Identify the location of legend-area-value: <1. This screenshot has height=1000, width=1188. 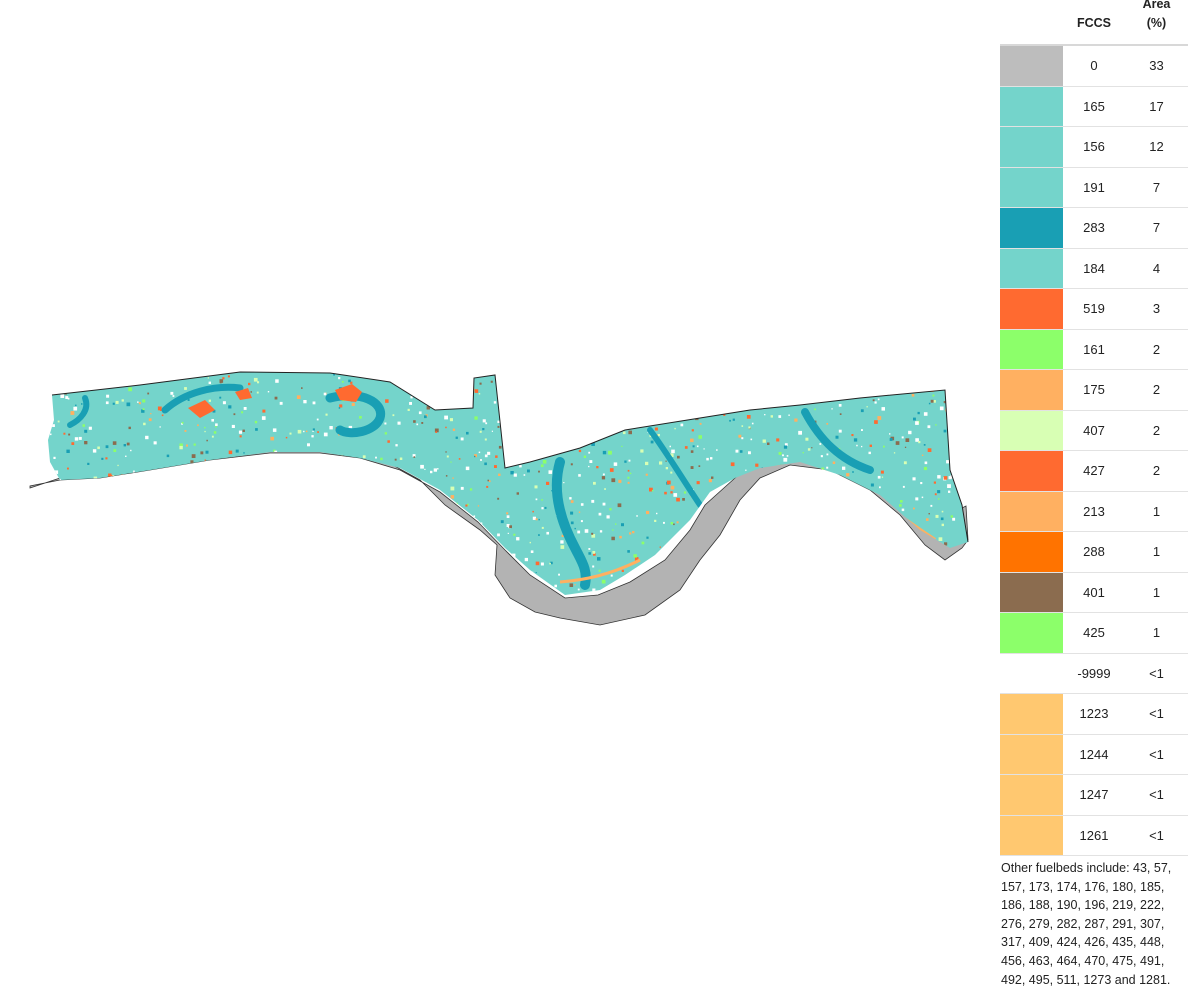
(1156, 754).